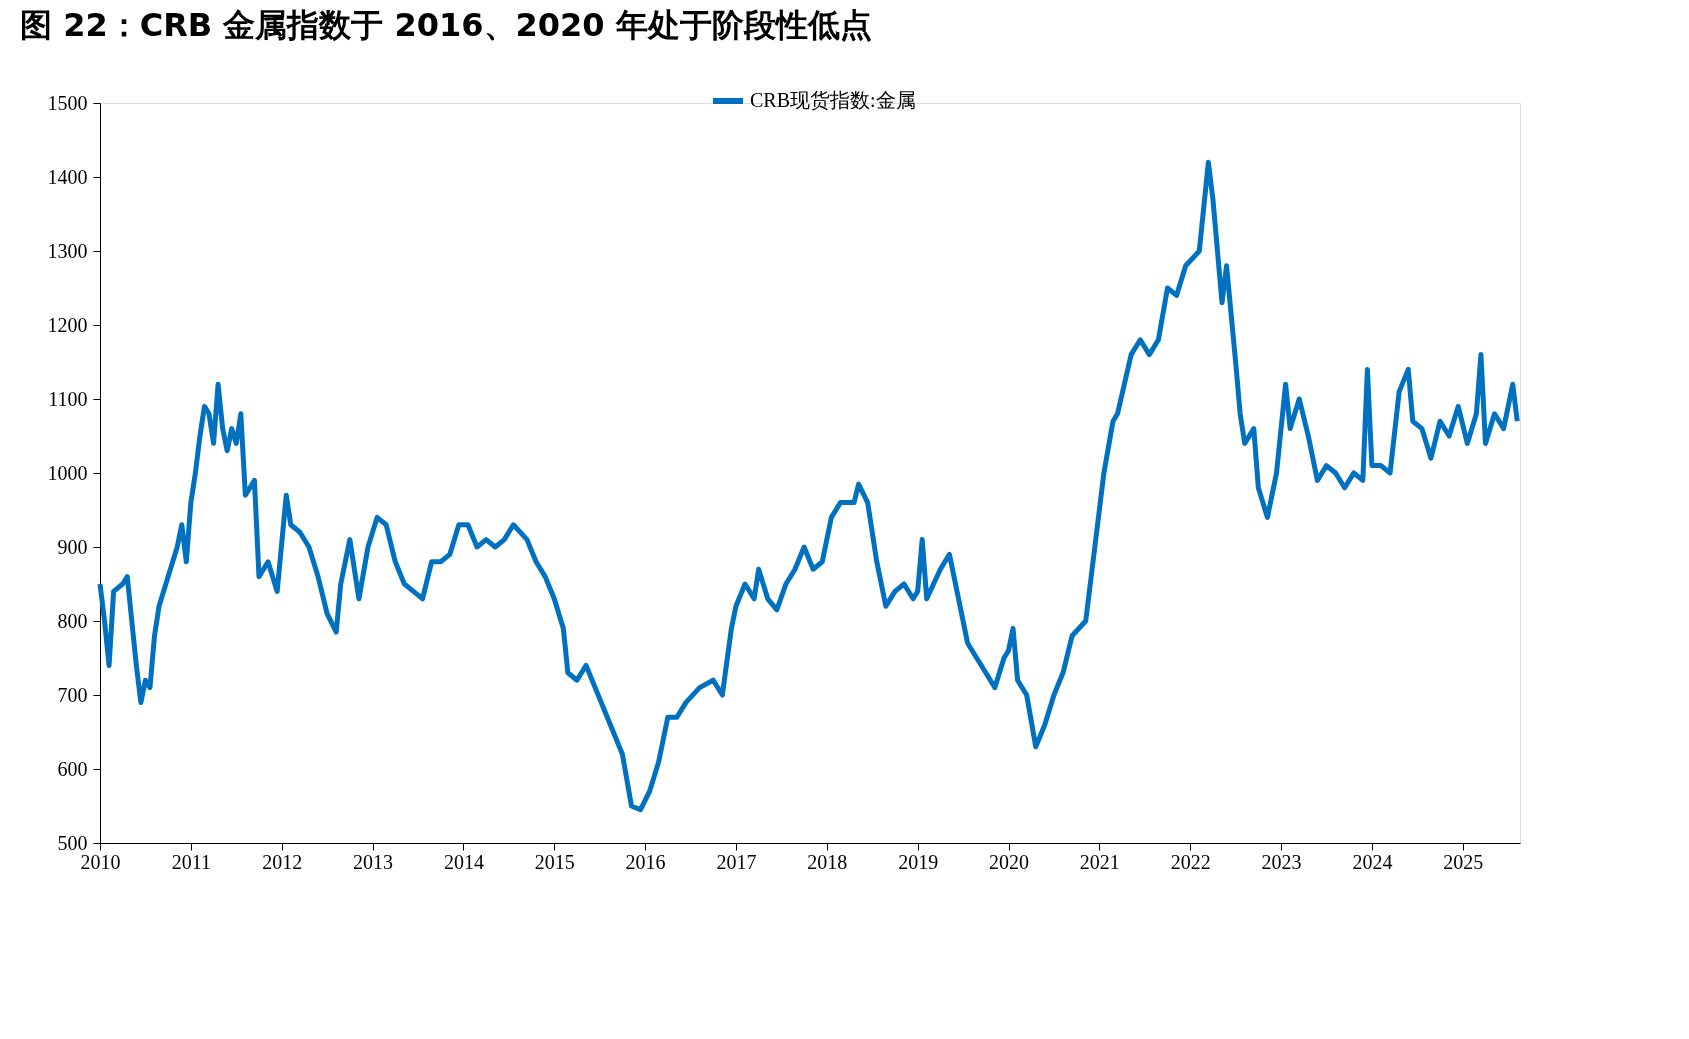 The image size is (1689, 1039). Describe the element at coordinates (918, 861) in the screenshot. I see `x-tick-label: 2019` at that location.